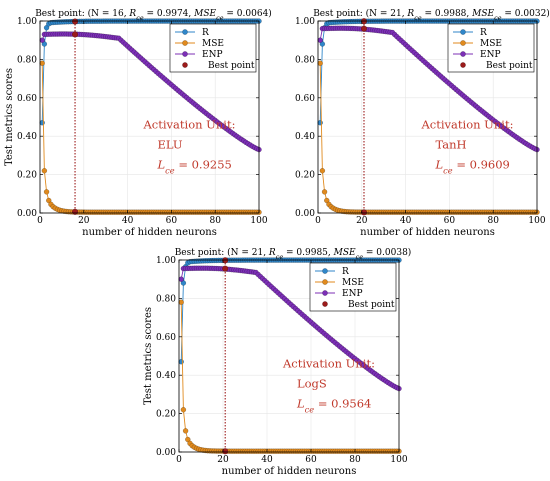  Describe the element at coordinates (451, 145) in the screenshot. I see `annotation-activation: TanH` at that location.